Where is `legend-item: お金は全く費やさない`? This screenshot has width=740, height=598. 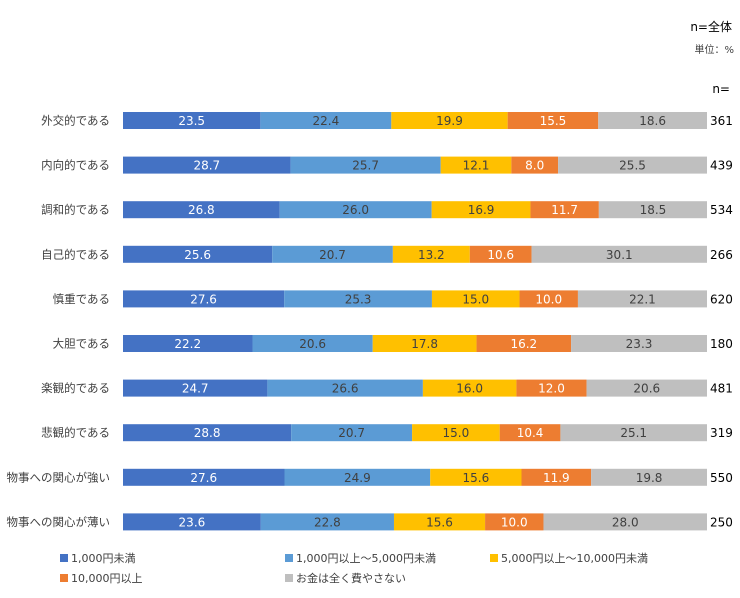
legend-item: お金は全く費やさない is located at coordinates (345, 578).